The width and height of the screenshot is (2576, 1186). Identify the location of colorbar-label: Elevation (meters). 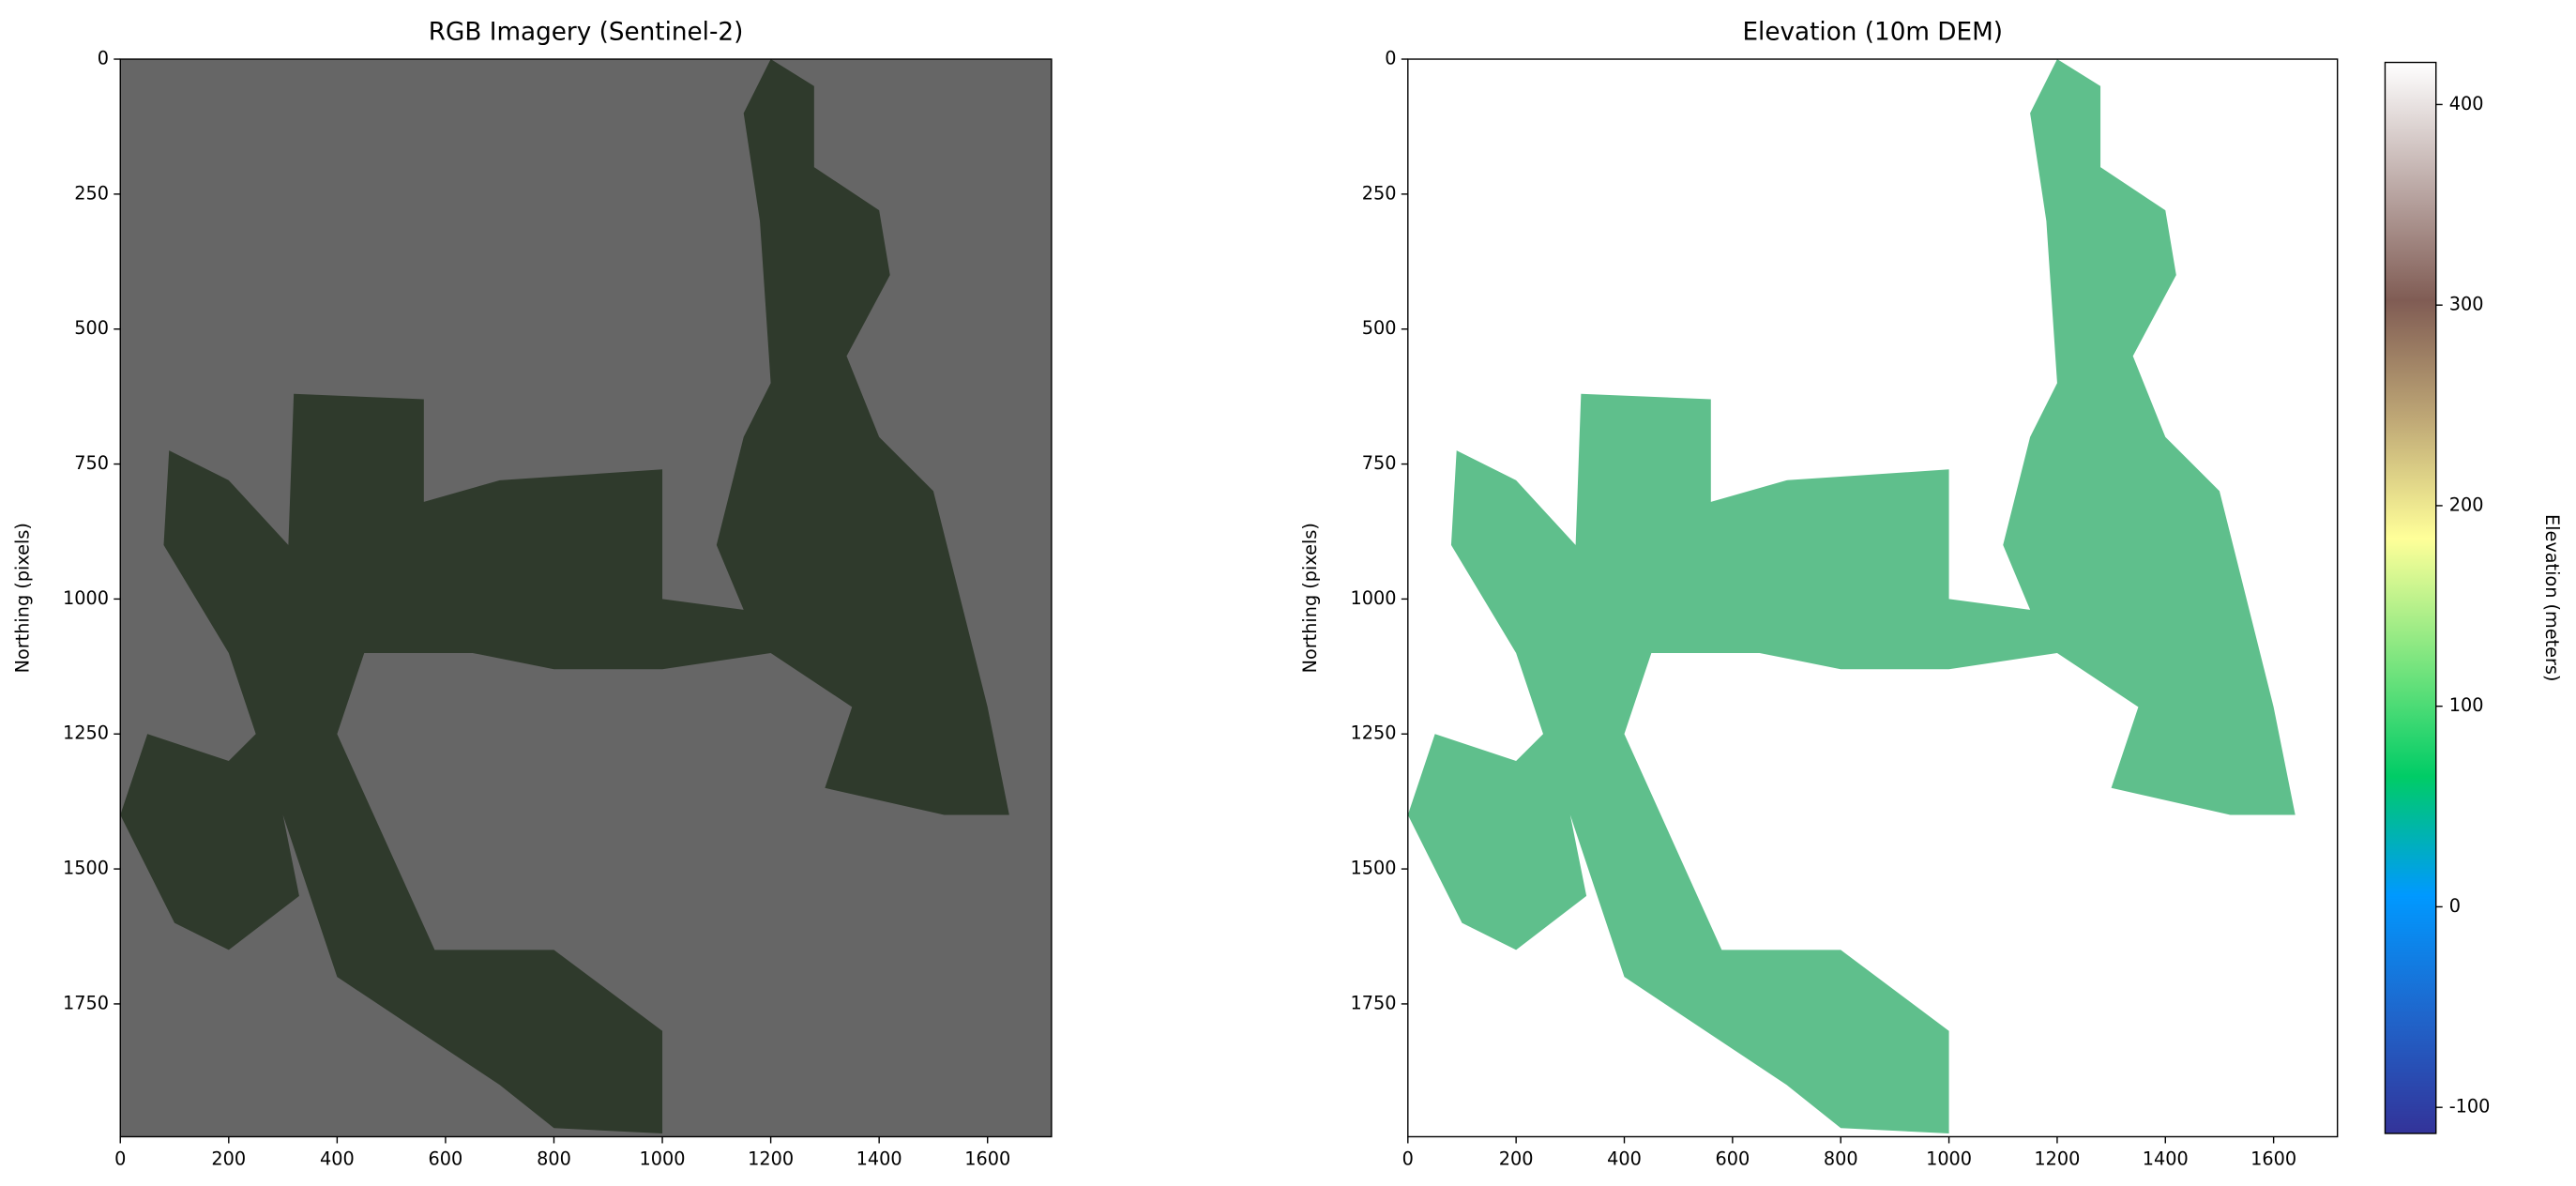
(2552, 597).